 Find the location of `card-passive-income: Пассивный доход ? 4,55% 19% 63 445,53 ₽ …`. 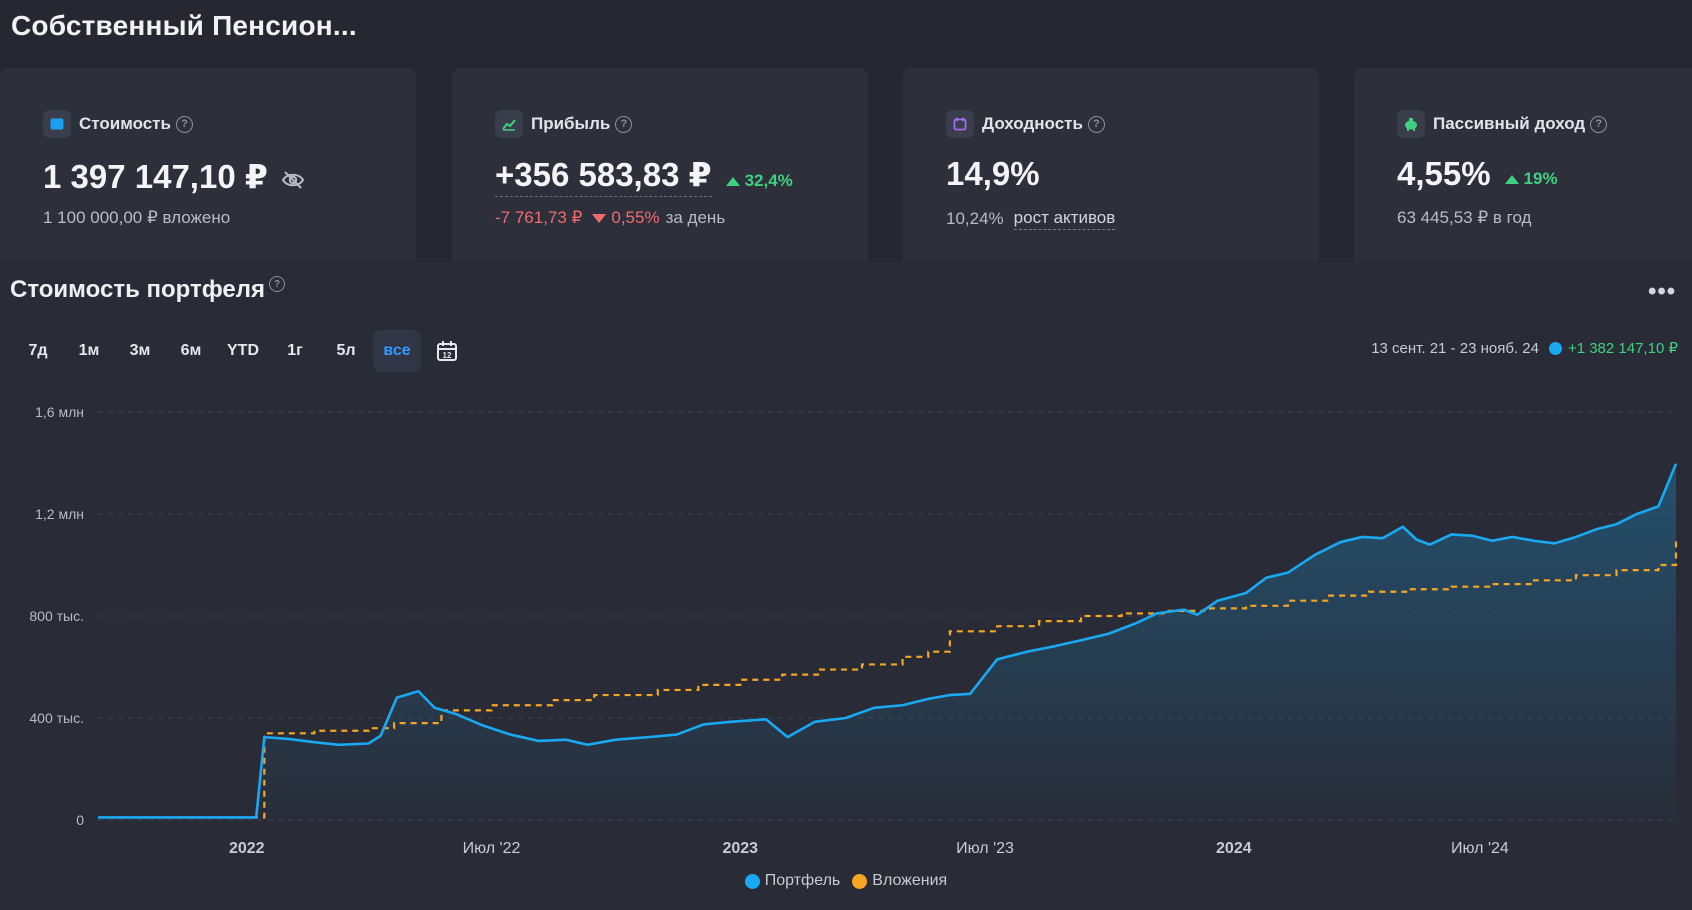

card-passive-income: Пассивный доход ? 4,55% 19% 63 445,53 ₽ … is located at coordinates (1523, 165).